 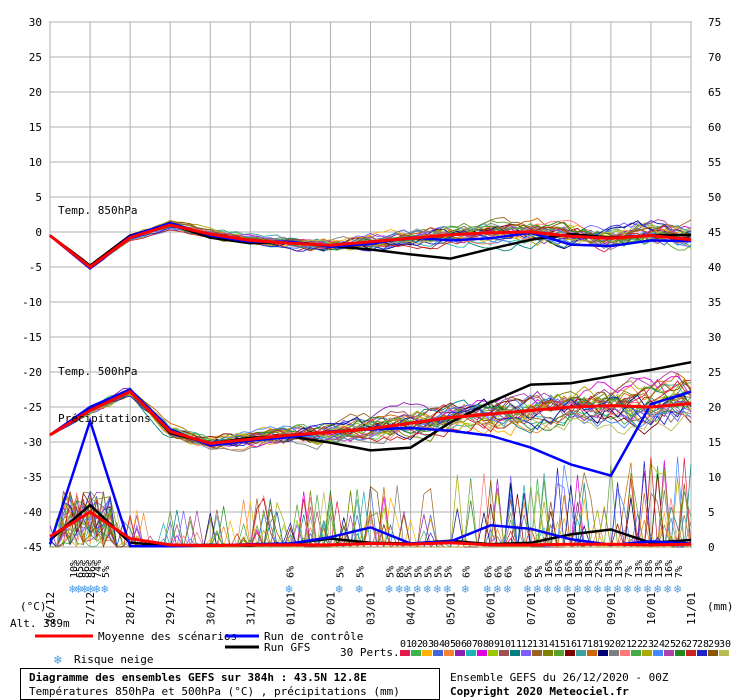 I want to click on snow-risk-label: 10%, so click(x=74, y=569).